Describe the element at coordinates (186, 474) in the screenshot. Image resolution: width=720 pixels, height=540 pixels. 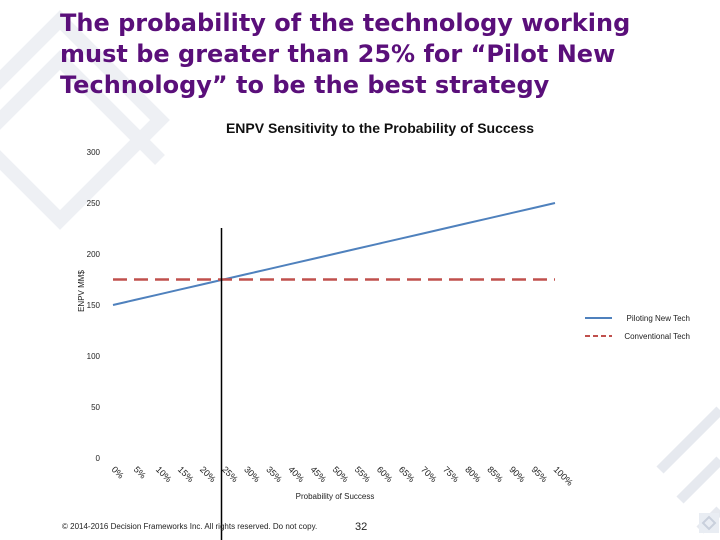
I see `x-tick-label: 15%` at that location.